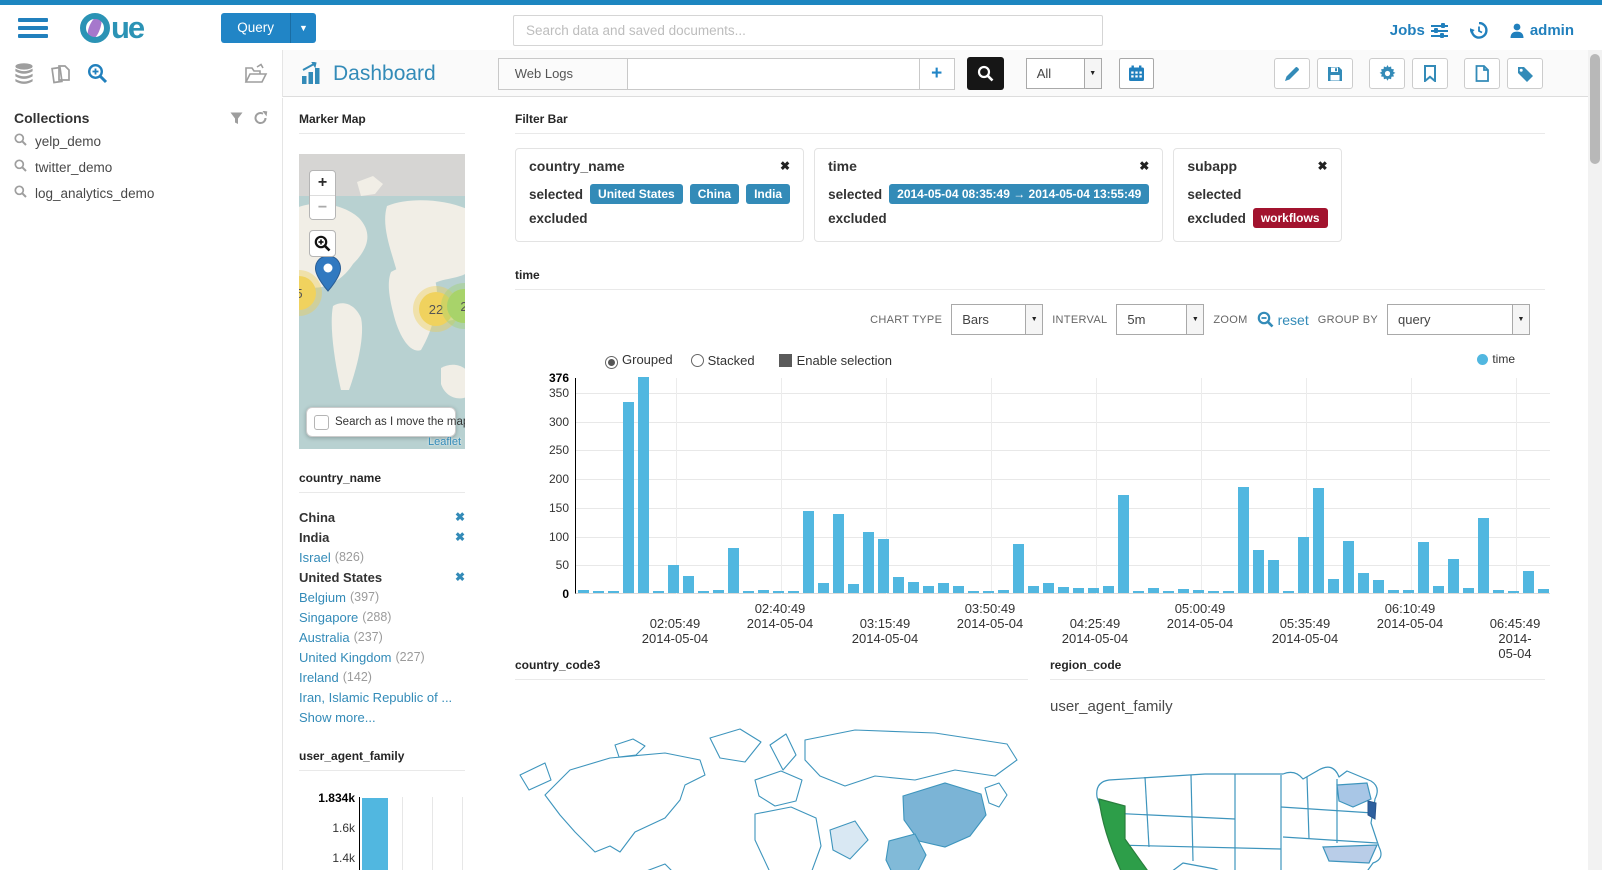  What do you see at coordinates (60, 74) in the screenshot?
I see `documents-icon` at bounding box center [60, 74].